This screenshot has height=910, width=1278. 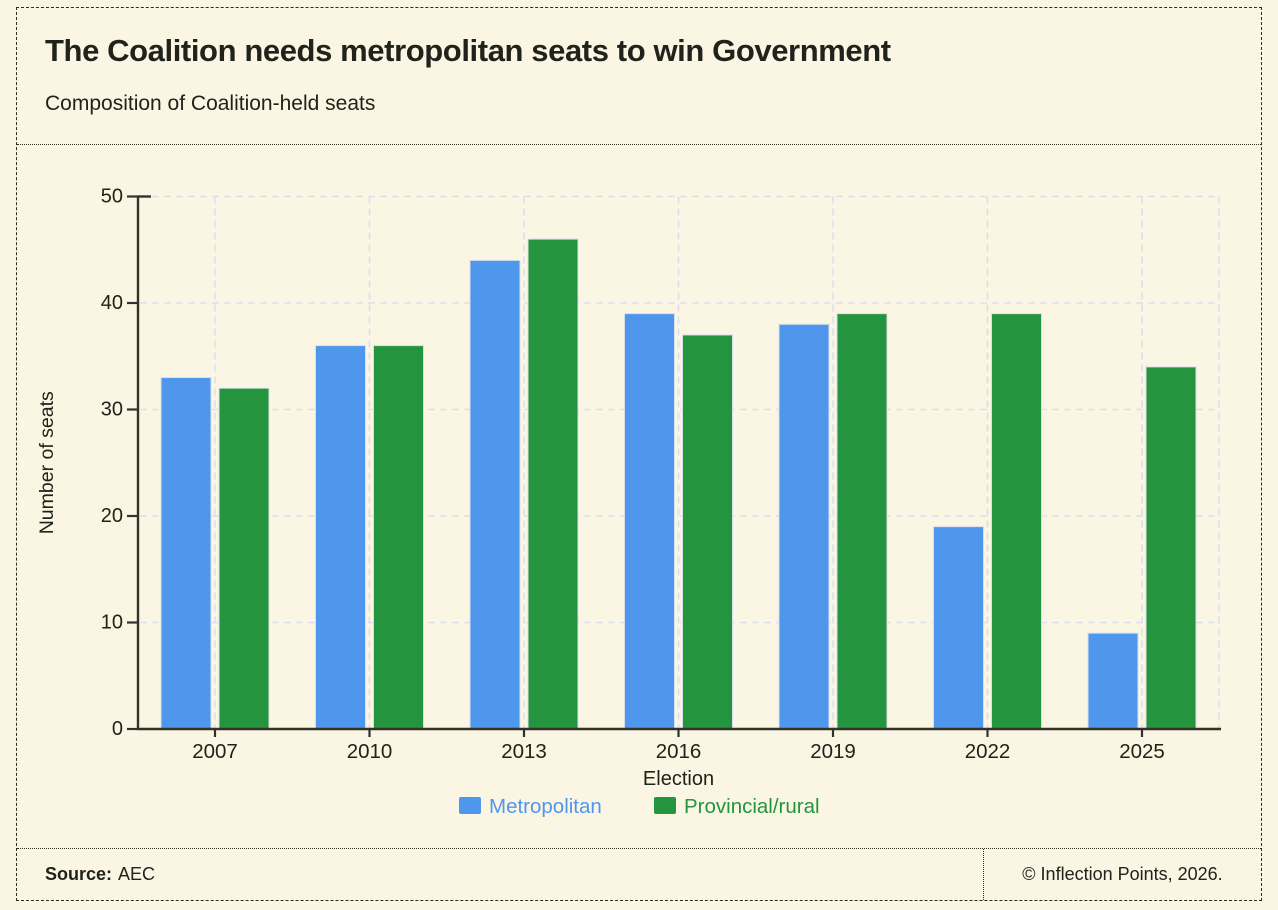 What do you see at coordinates (137, 874) in the screenshot?
I see `source-value: AEC` at bounding box center [137, 874].